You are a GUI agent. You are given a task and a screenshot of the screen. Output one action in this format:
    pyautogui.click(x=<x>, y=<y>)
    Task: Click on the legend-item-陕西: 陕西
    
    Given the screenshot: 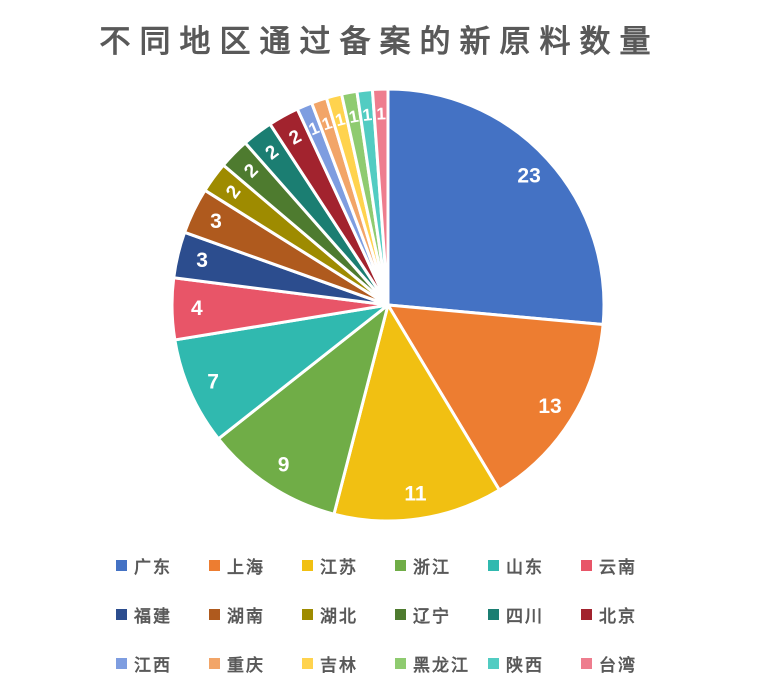 What is the action you would take?
    pyautogui.click(x=534, y=663)
    